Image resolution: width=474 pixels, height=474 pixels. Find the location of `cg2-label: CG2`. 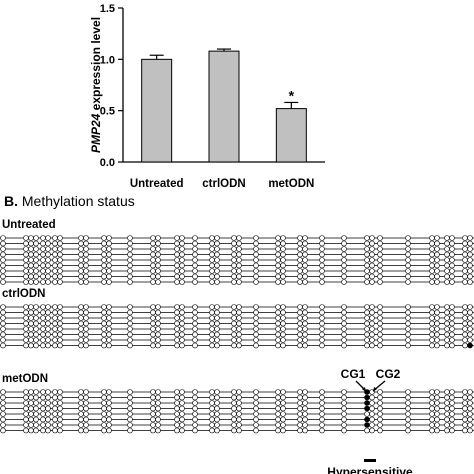

cg2-label: CG2 is located at coordinates (388, 374).